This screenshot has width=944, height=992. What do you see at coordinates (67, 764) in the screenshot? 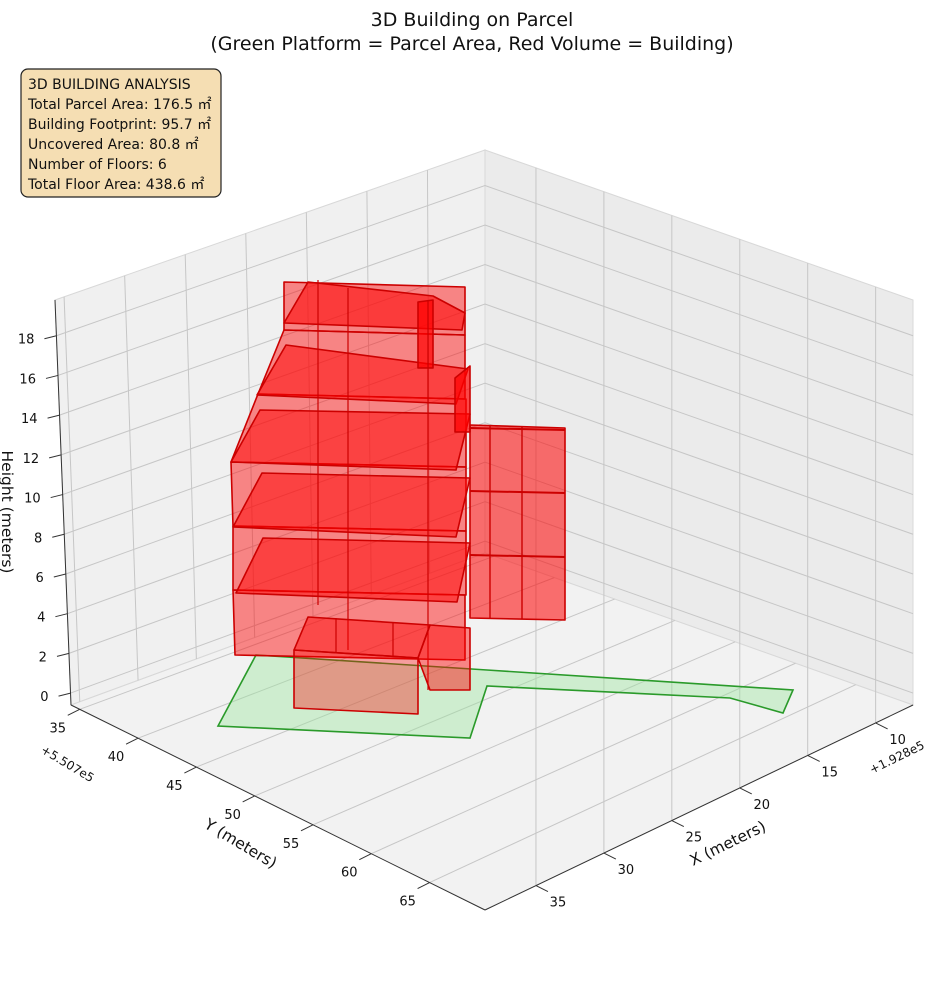
I see `y-offset-label: +5.507e5` at bounding box center [67, 764].